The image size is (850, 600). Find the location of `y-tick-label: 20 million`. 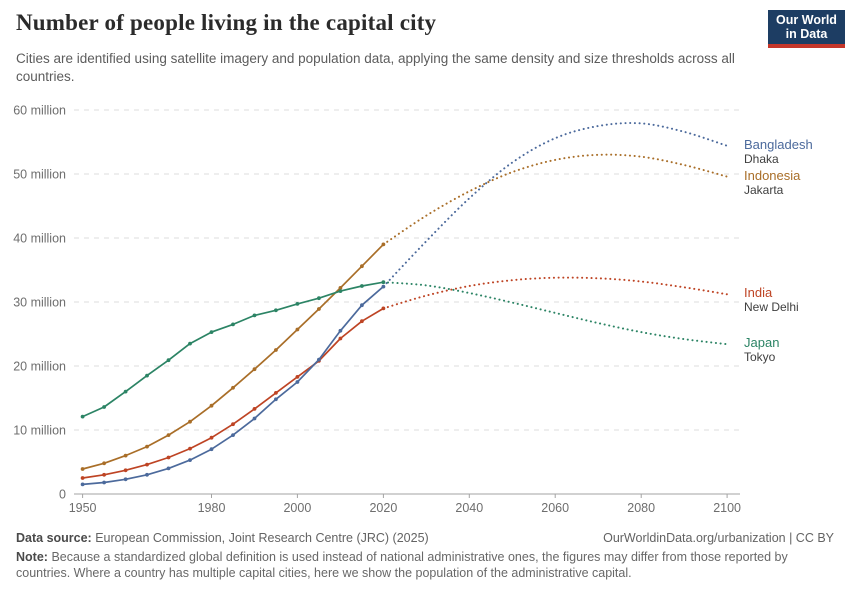

y-tick-label: 20 million is located at coordinates (39, 367).